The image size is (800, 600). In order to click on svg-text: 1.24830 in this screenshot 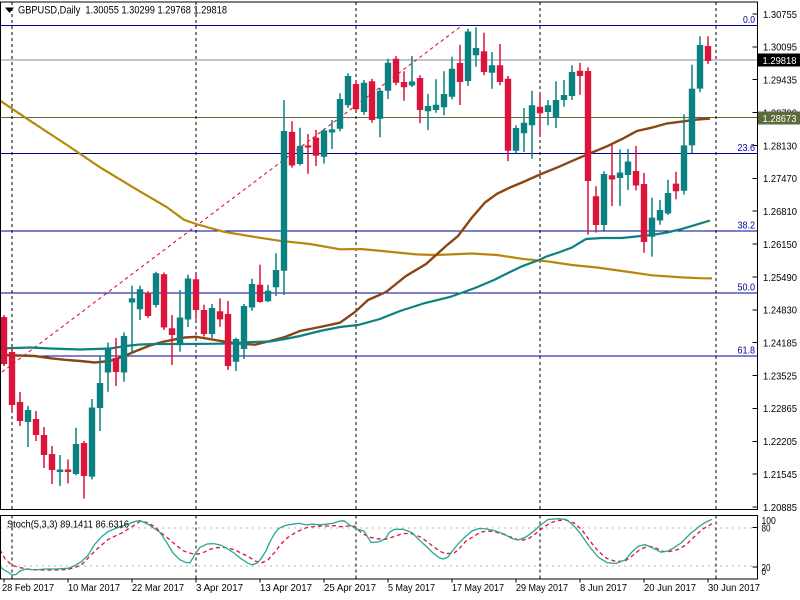, I will do `click(780, 311)`.